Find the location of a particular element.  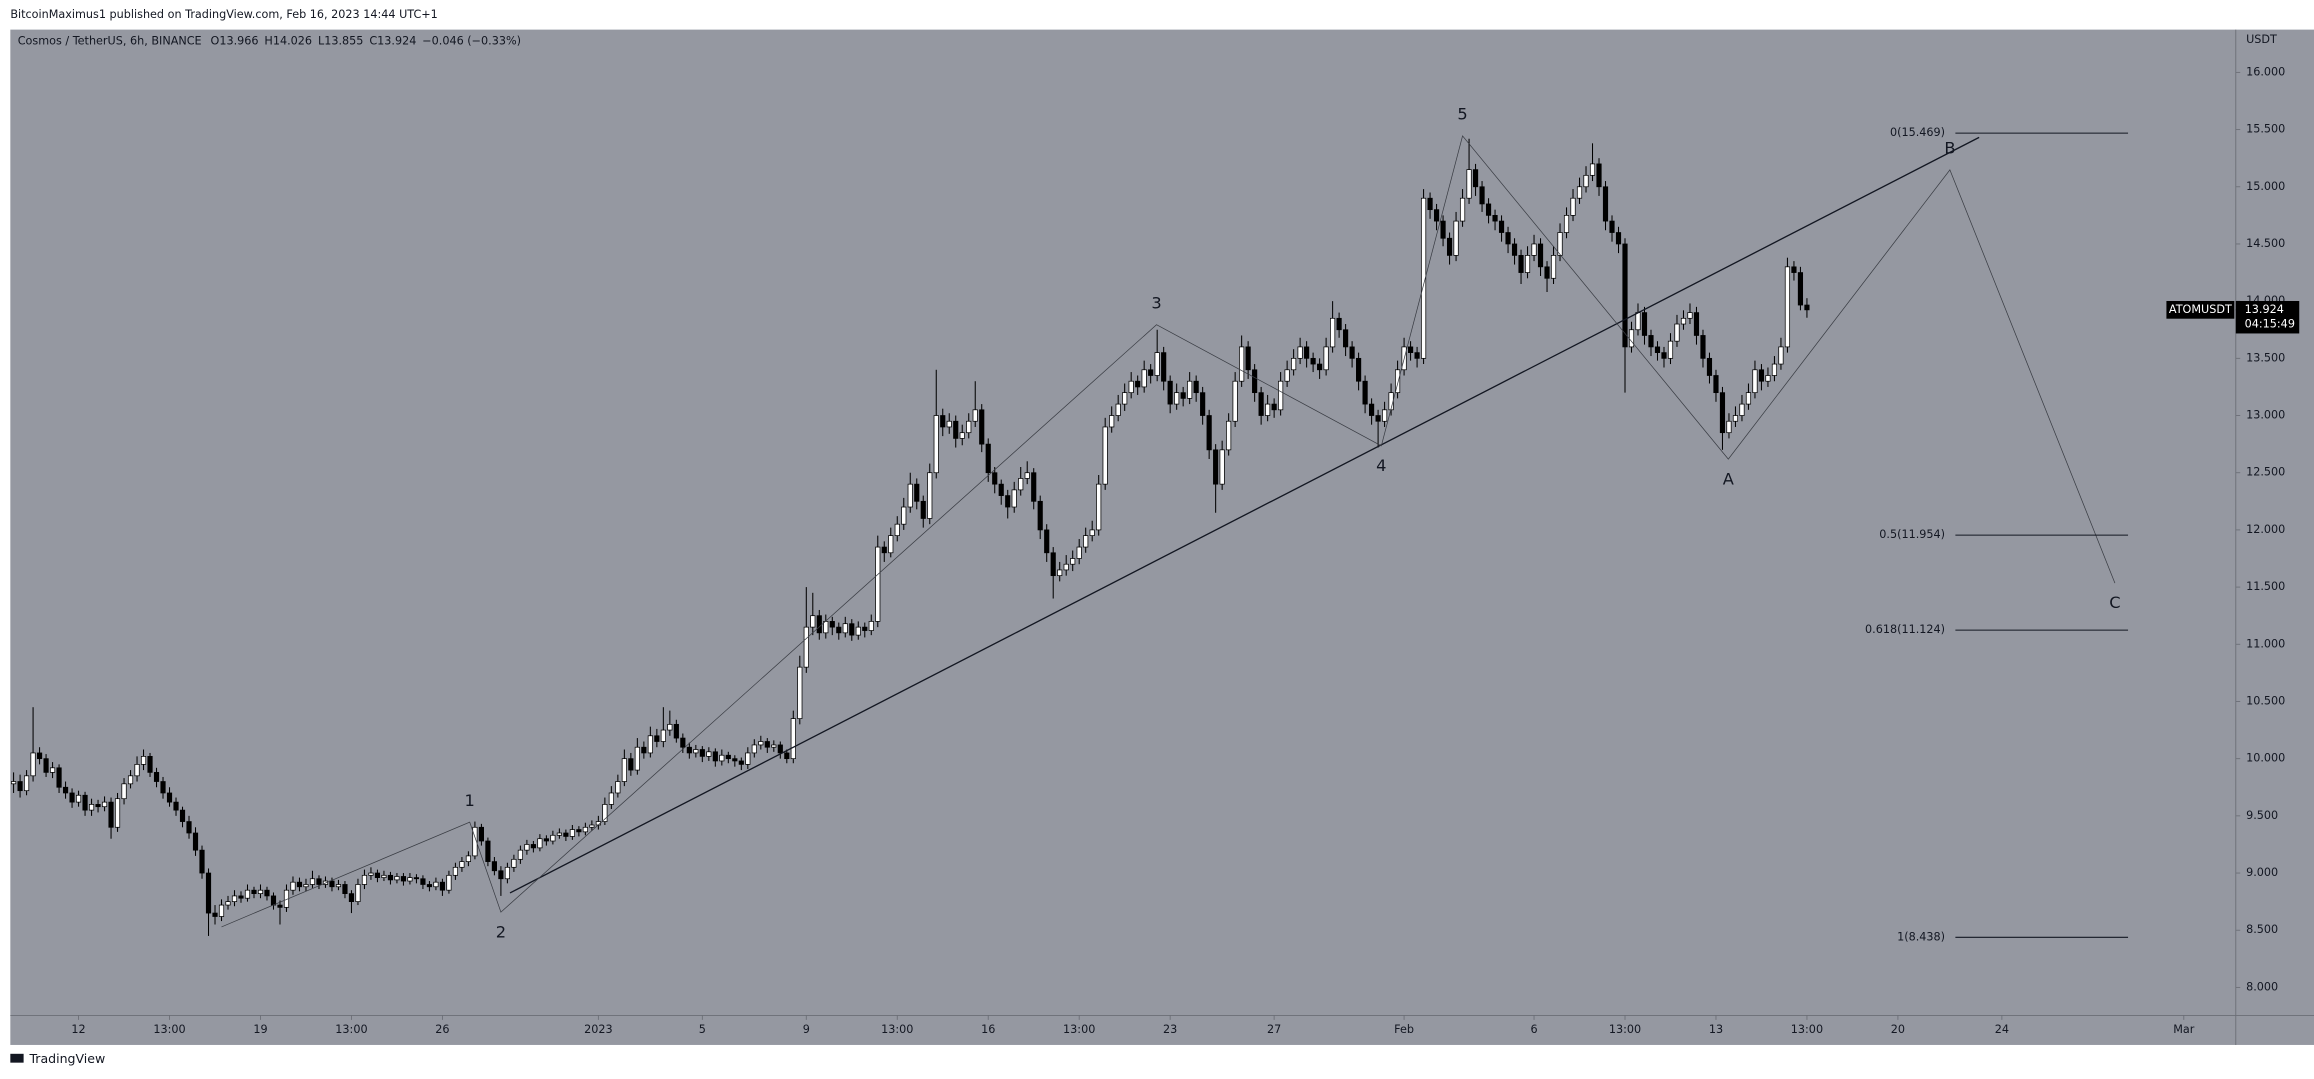

wave-label: 2 is located at coordinates (501, 931).